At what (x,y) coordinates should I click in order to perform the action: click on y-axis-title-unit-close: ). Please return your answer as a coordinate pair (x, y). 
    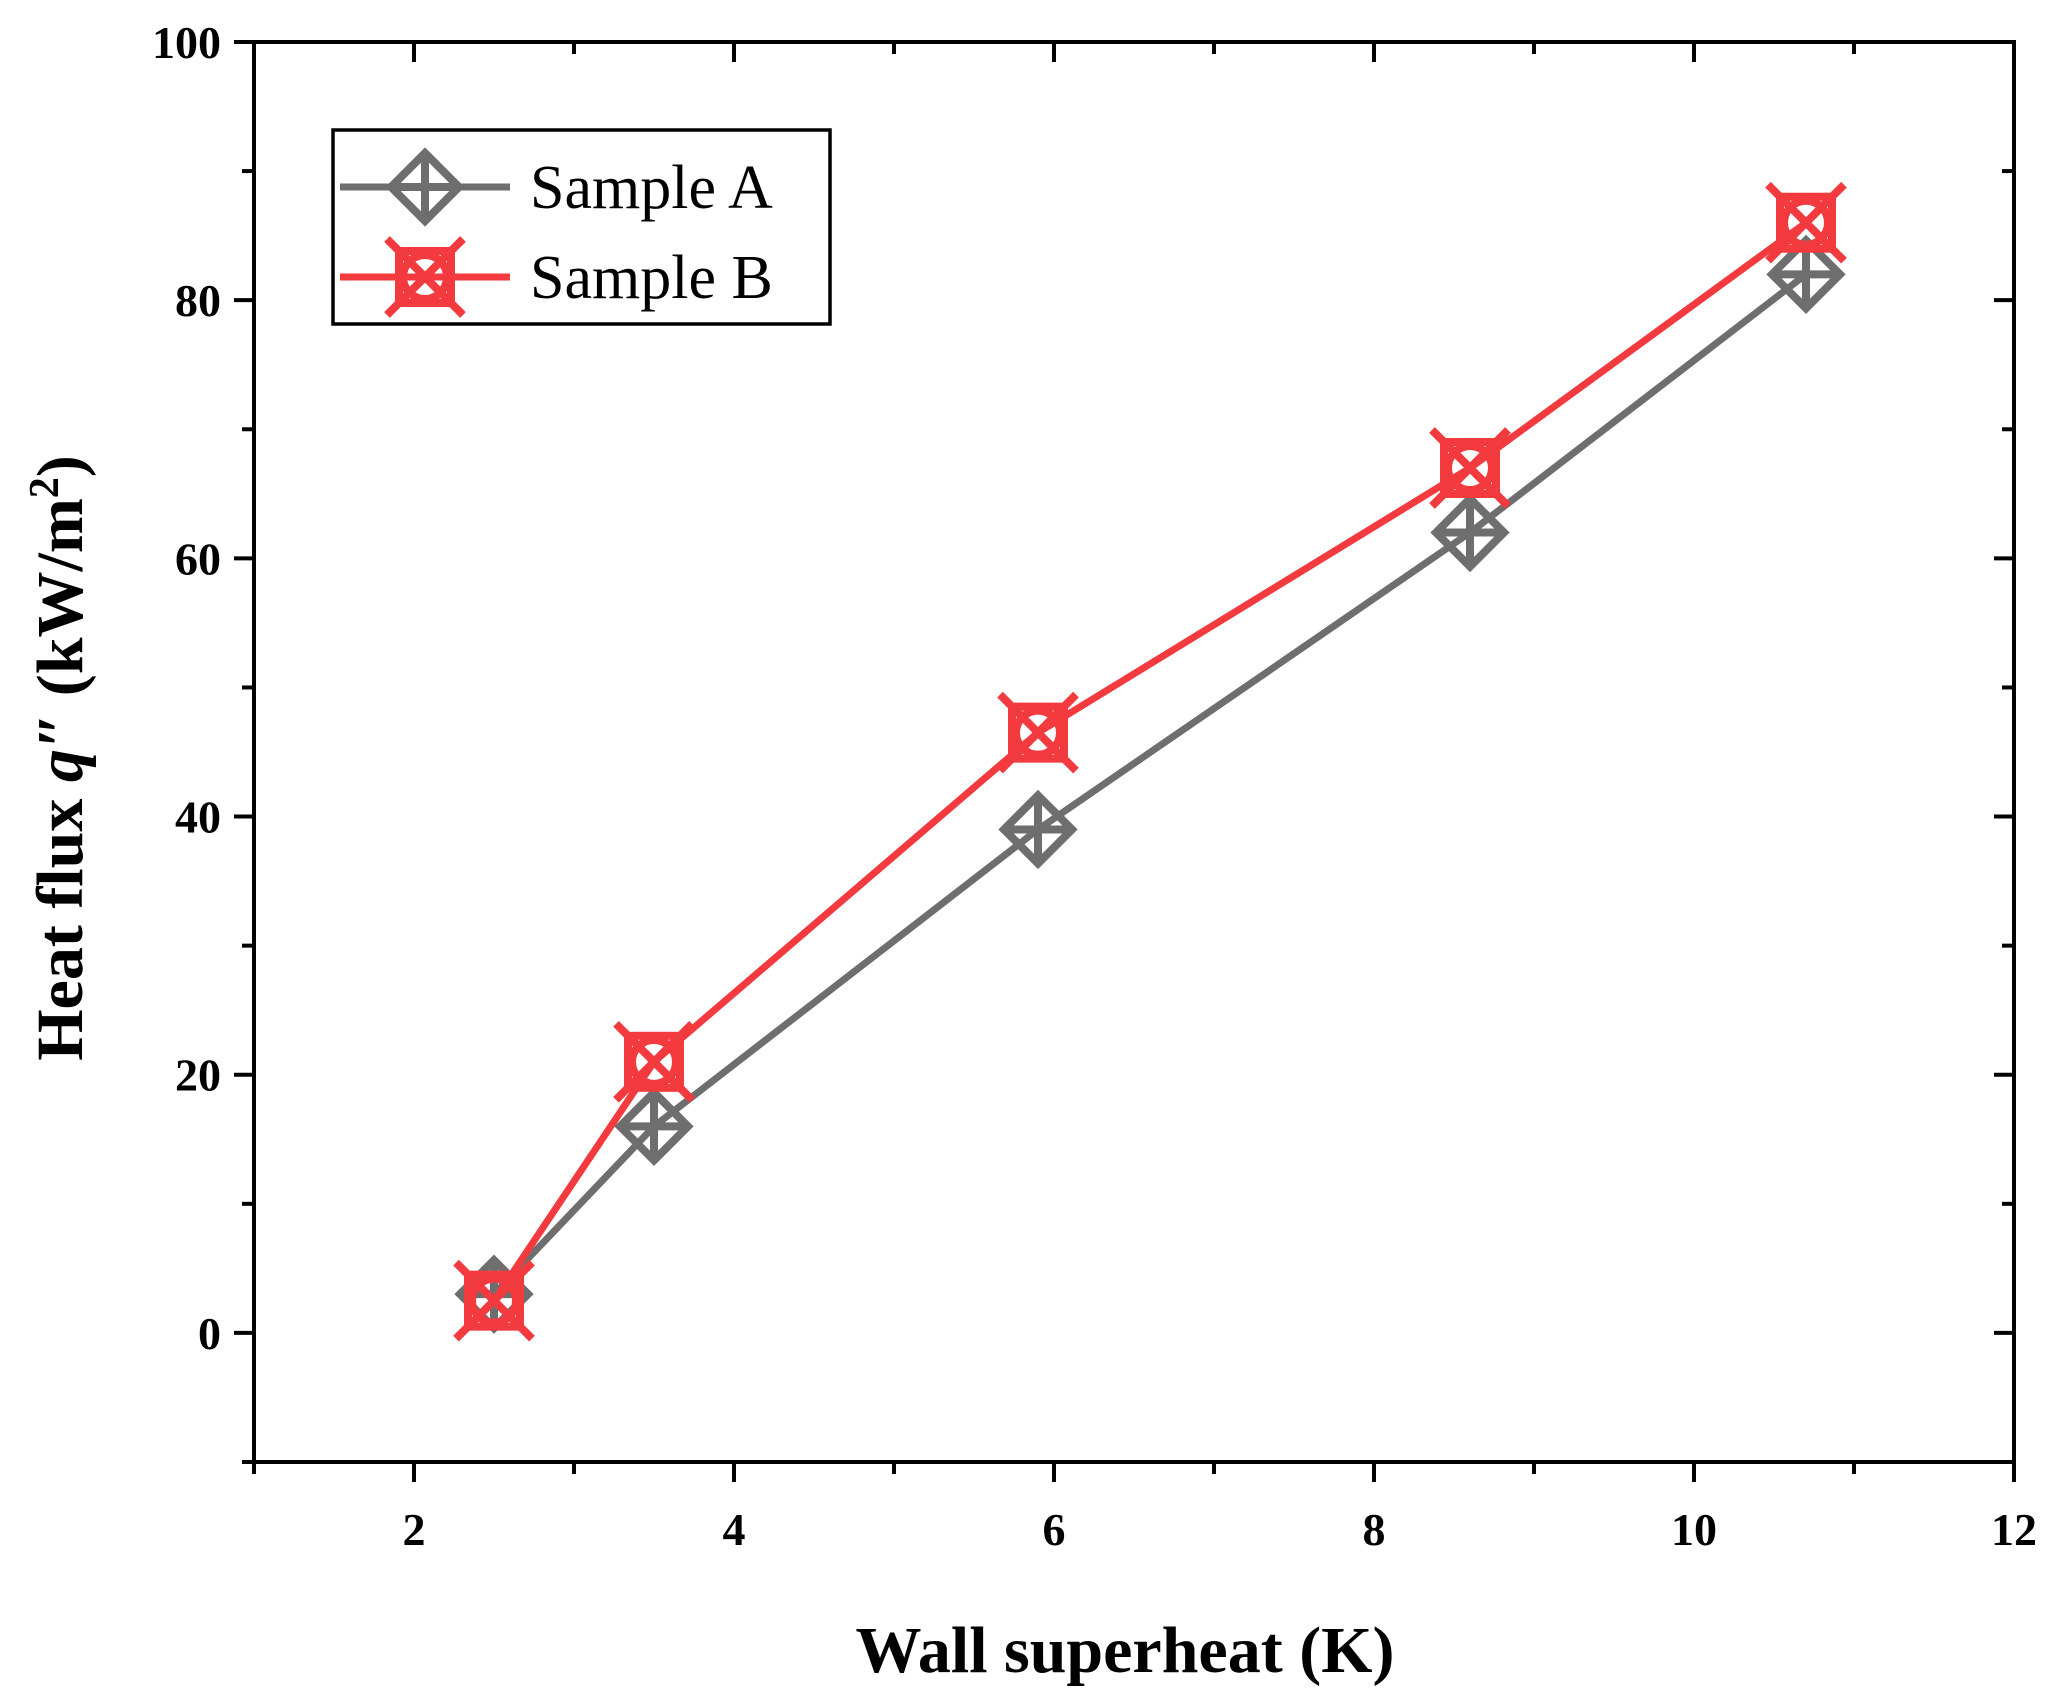
    Looking at the image, I should click on (60, 466).